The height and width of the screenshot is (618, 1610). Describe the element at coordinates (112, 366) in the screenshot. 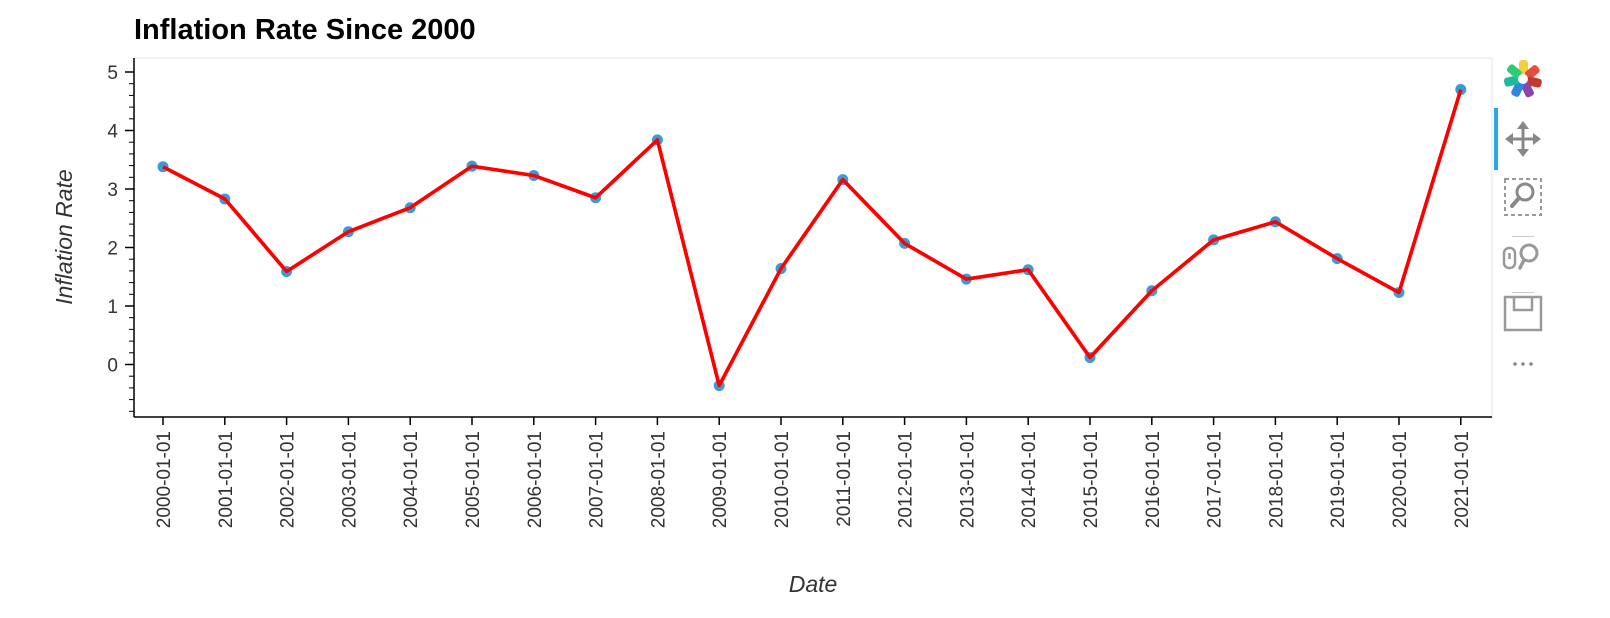

I see `y-tick-label: 0` at that location.